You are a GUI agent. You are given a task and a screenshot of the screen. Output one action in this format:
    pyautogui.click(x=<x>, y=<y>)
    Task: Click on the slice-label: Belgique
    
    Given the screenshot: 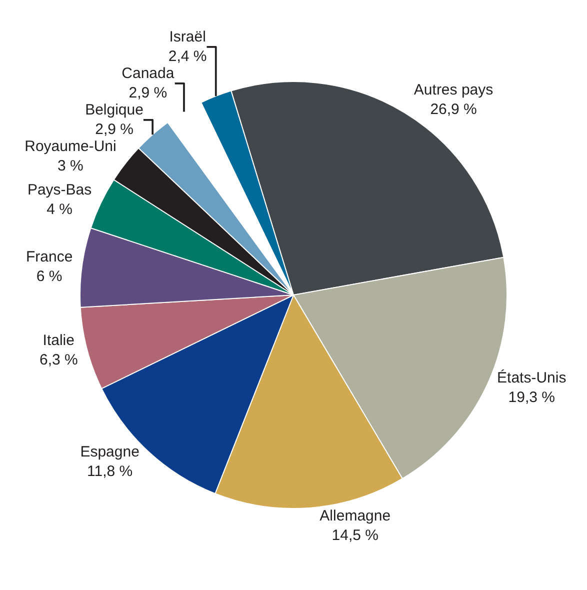 What is the action you would take?
    pyautogui.click(x=114, y=110)
    